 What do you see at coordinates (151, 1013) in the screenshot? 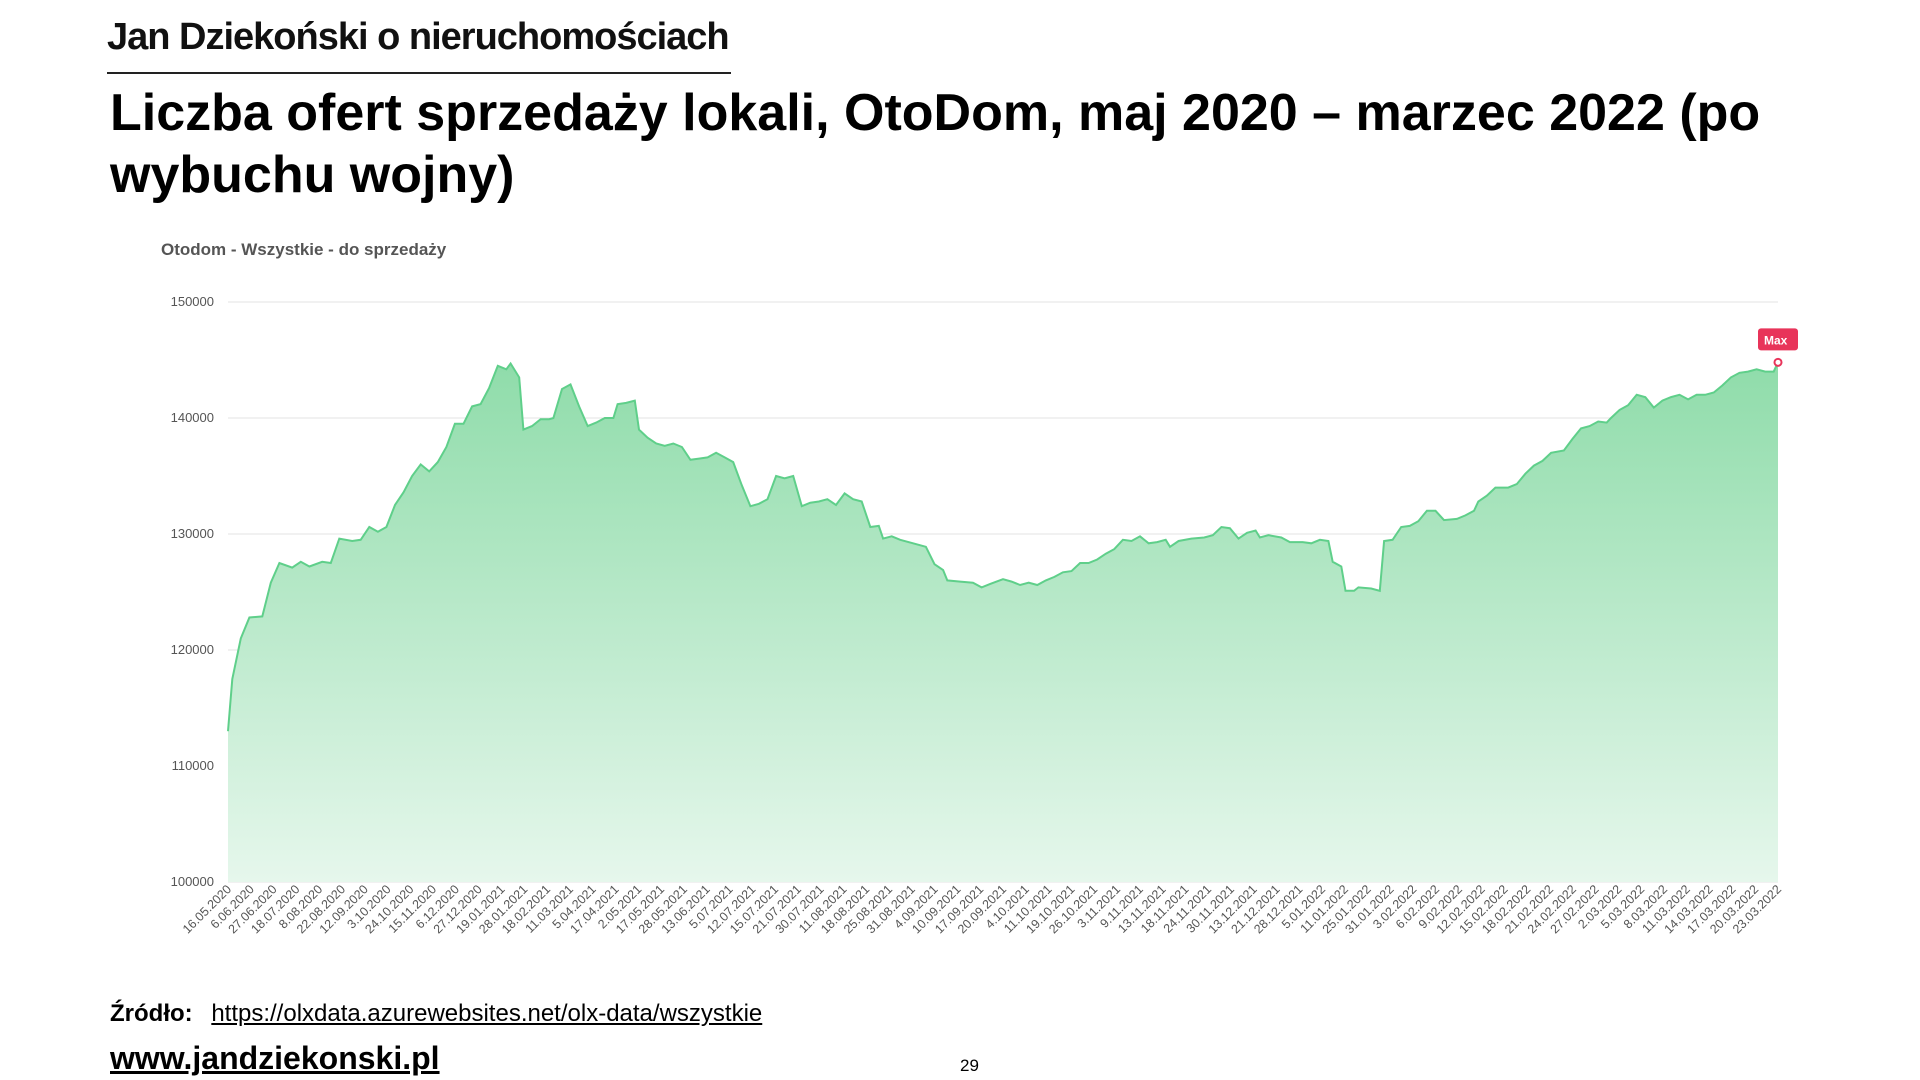
I see `source-label: Źródło:` at bounding box center [151, 1013].